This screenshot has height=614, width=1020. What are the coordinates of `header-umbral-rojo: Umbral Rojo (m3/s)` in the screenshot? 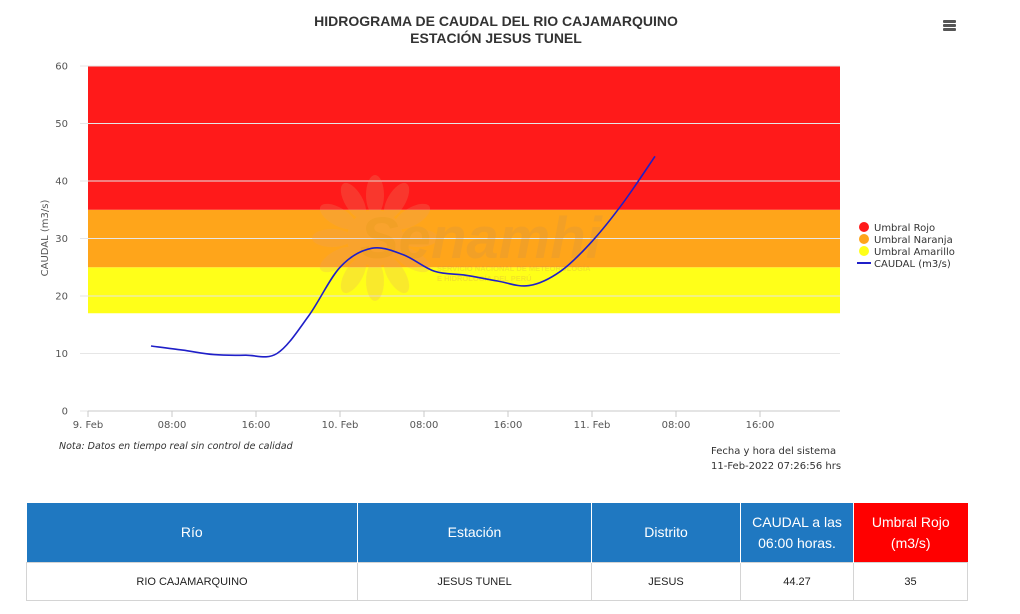 It's located at (910, 533).